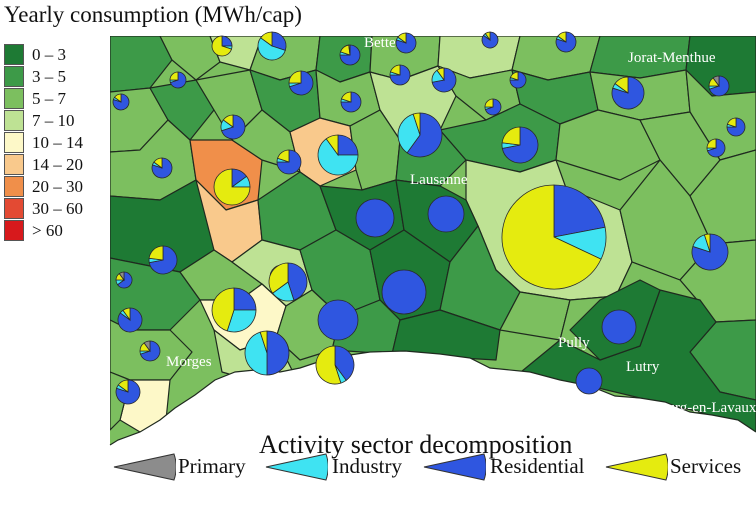  What do you see at coordinates (416, 444) in the screenshot?
I see `sector-legend-title: Activity sector decomposition` at bounding box center [416, 444].